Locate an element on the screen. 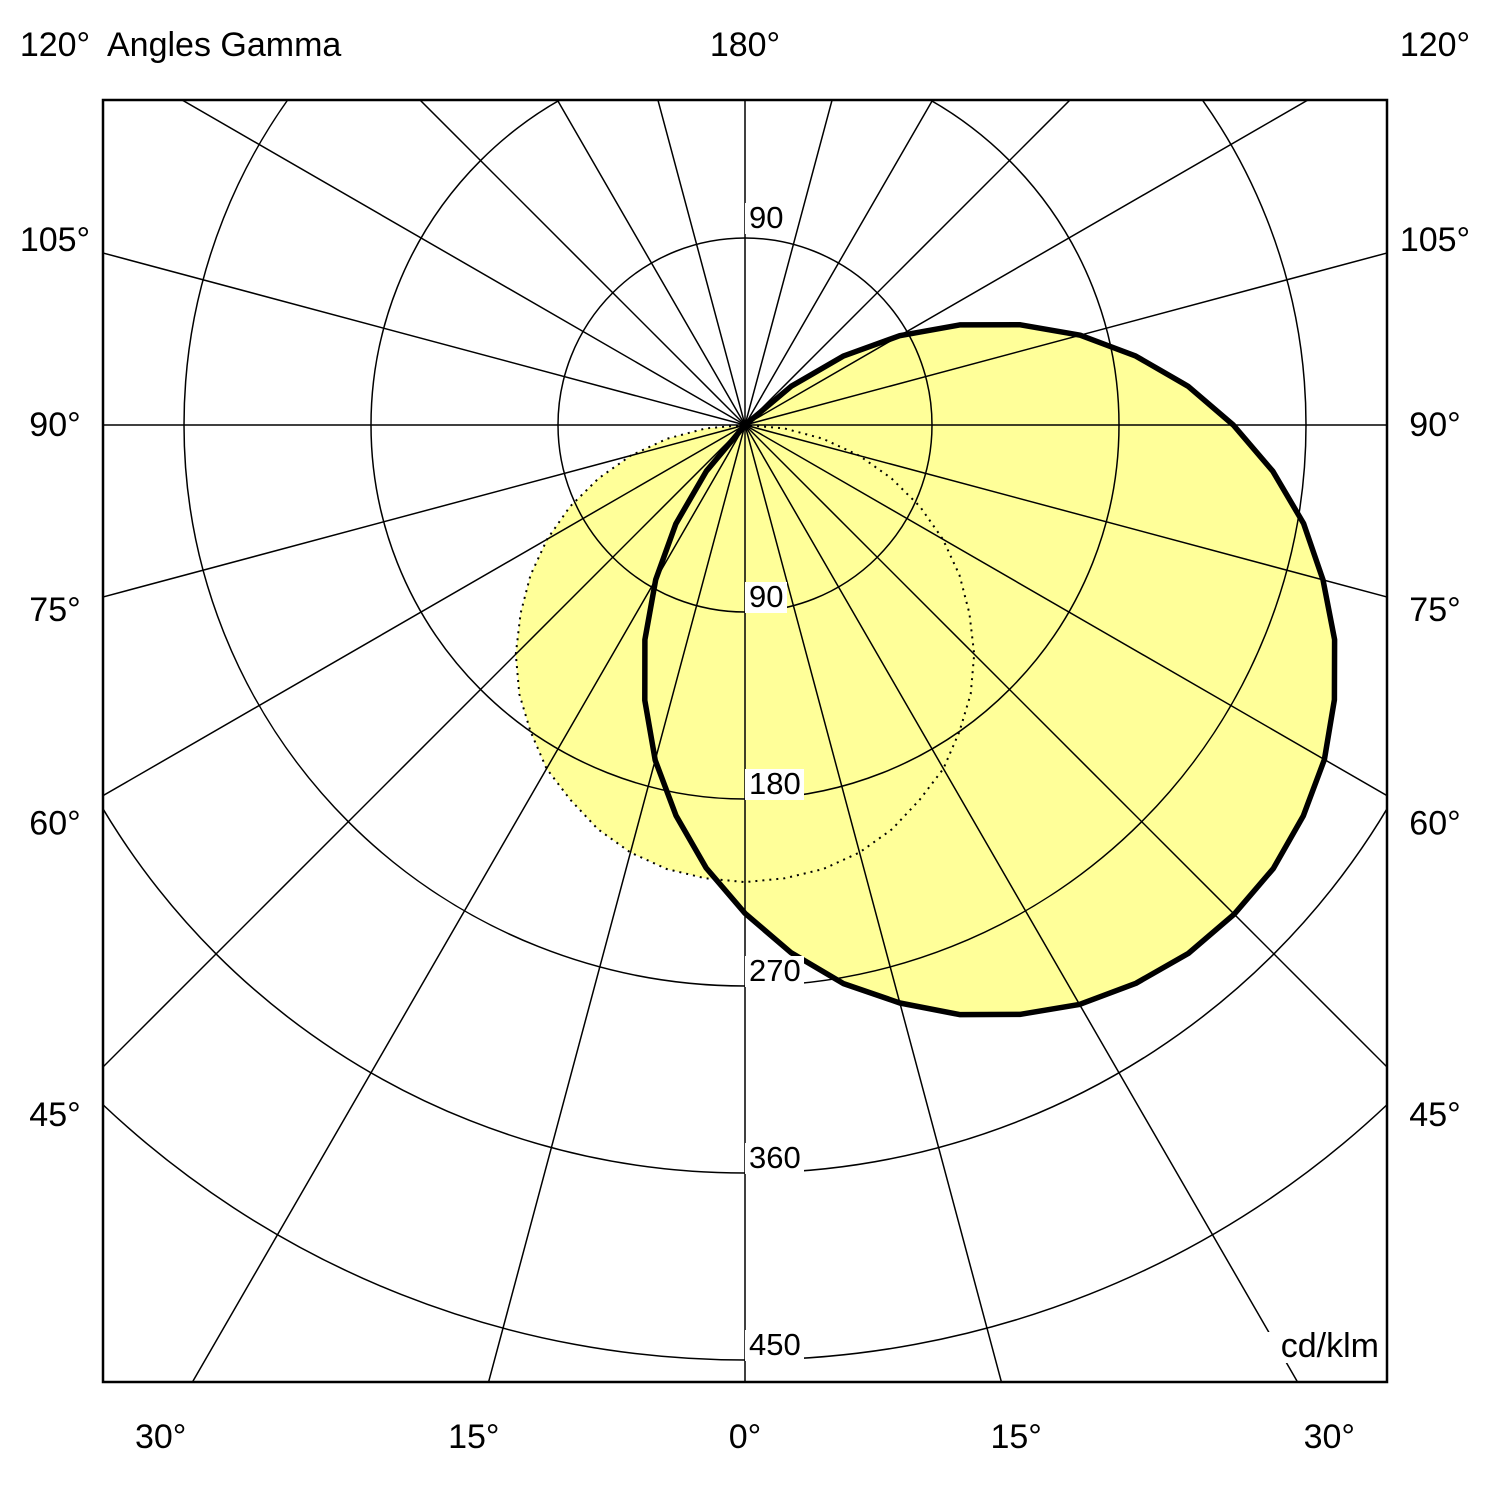 The image size is (1490, 1495). radial-tick-label: 360 is located at coordinates (775, 1157).